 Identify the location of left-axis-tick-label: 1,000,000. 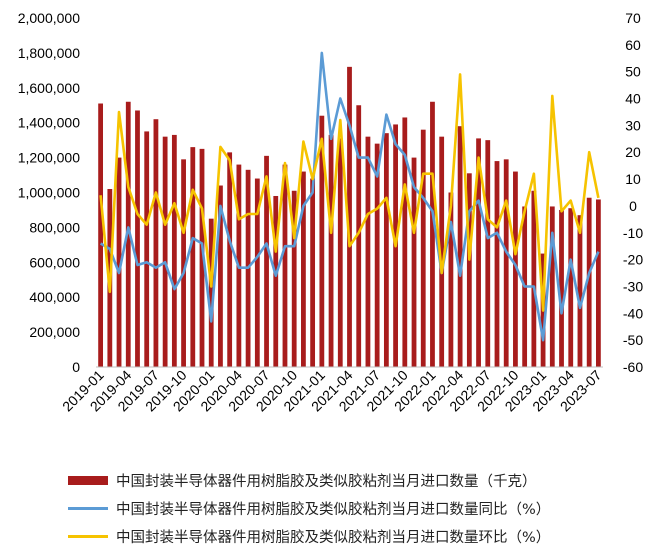
(49, 193).